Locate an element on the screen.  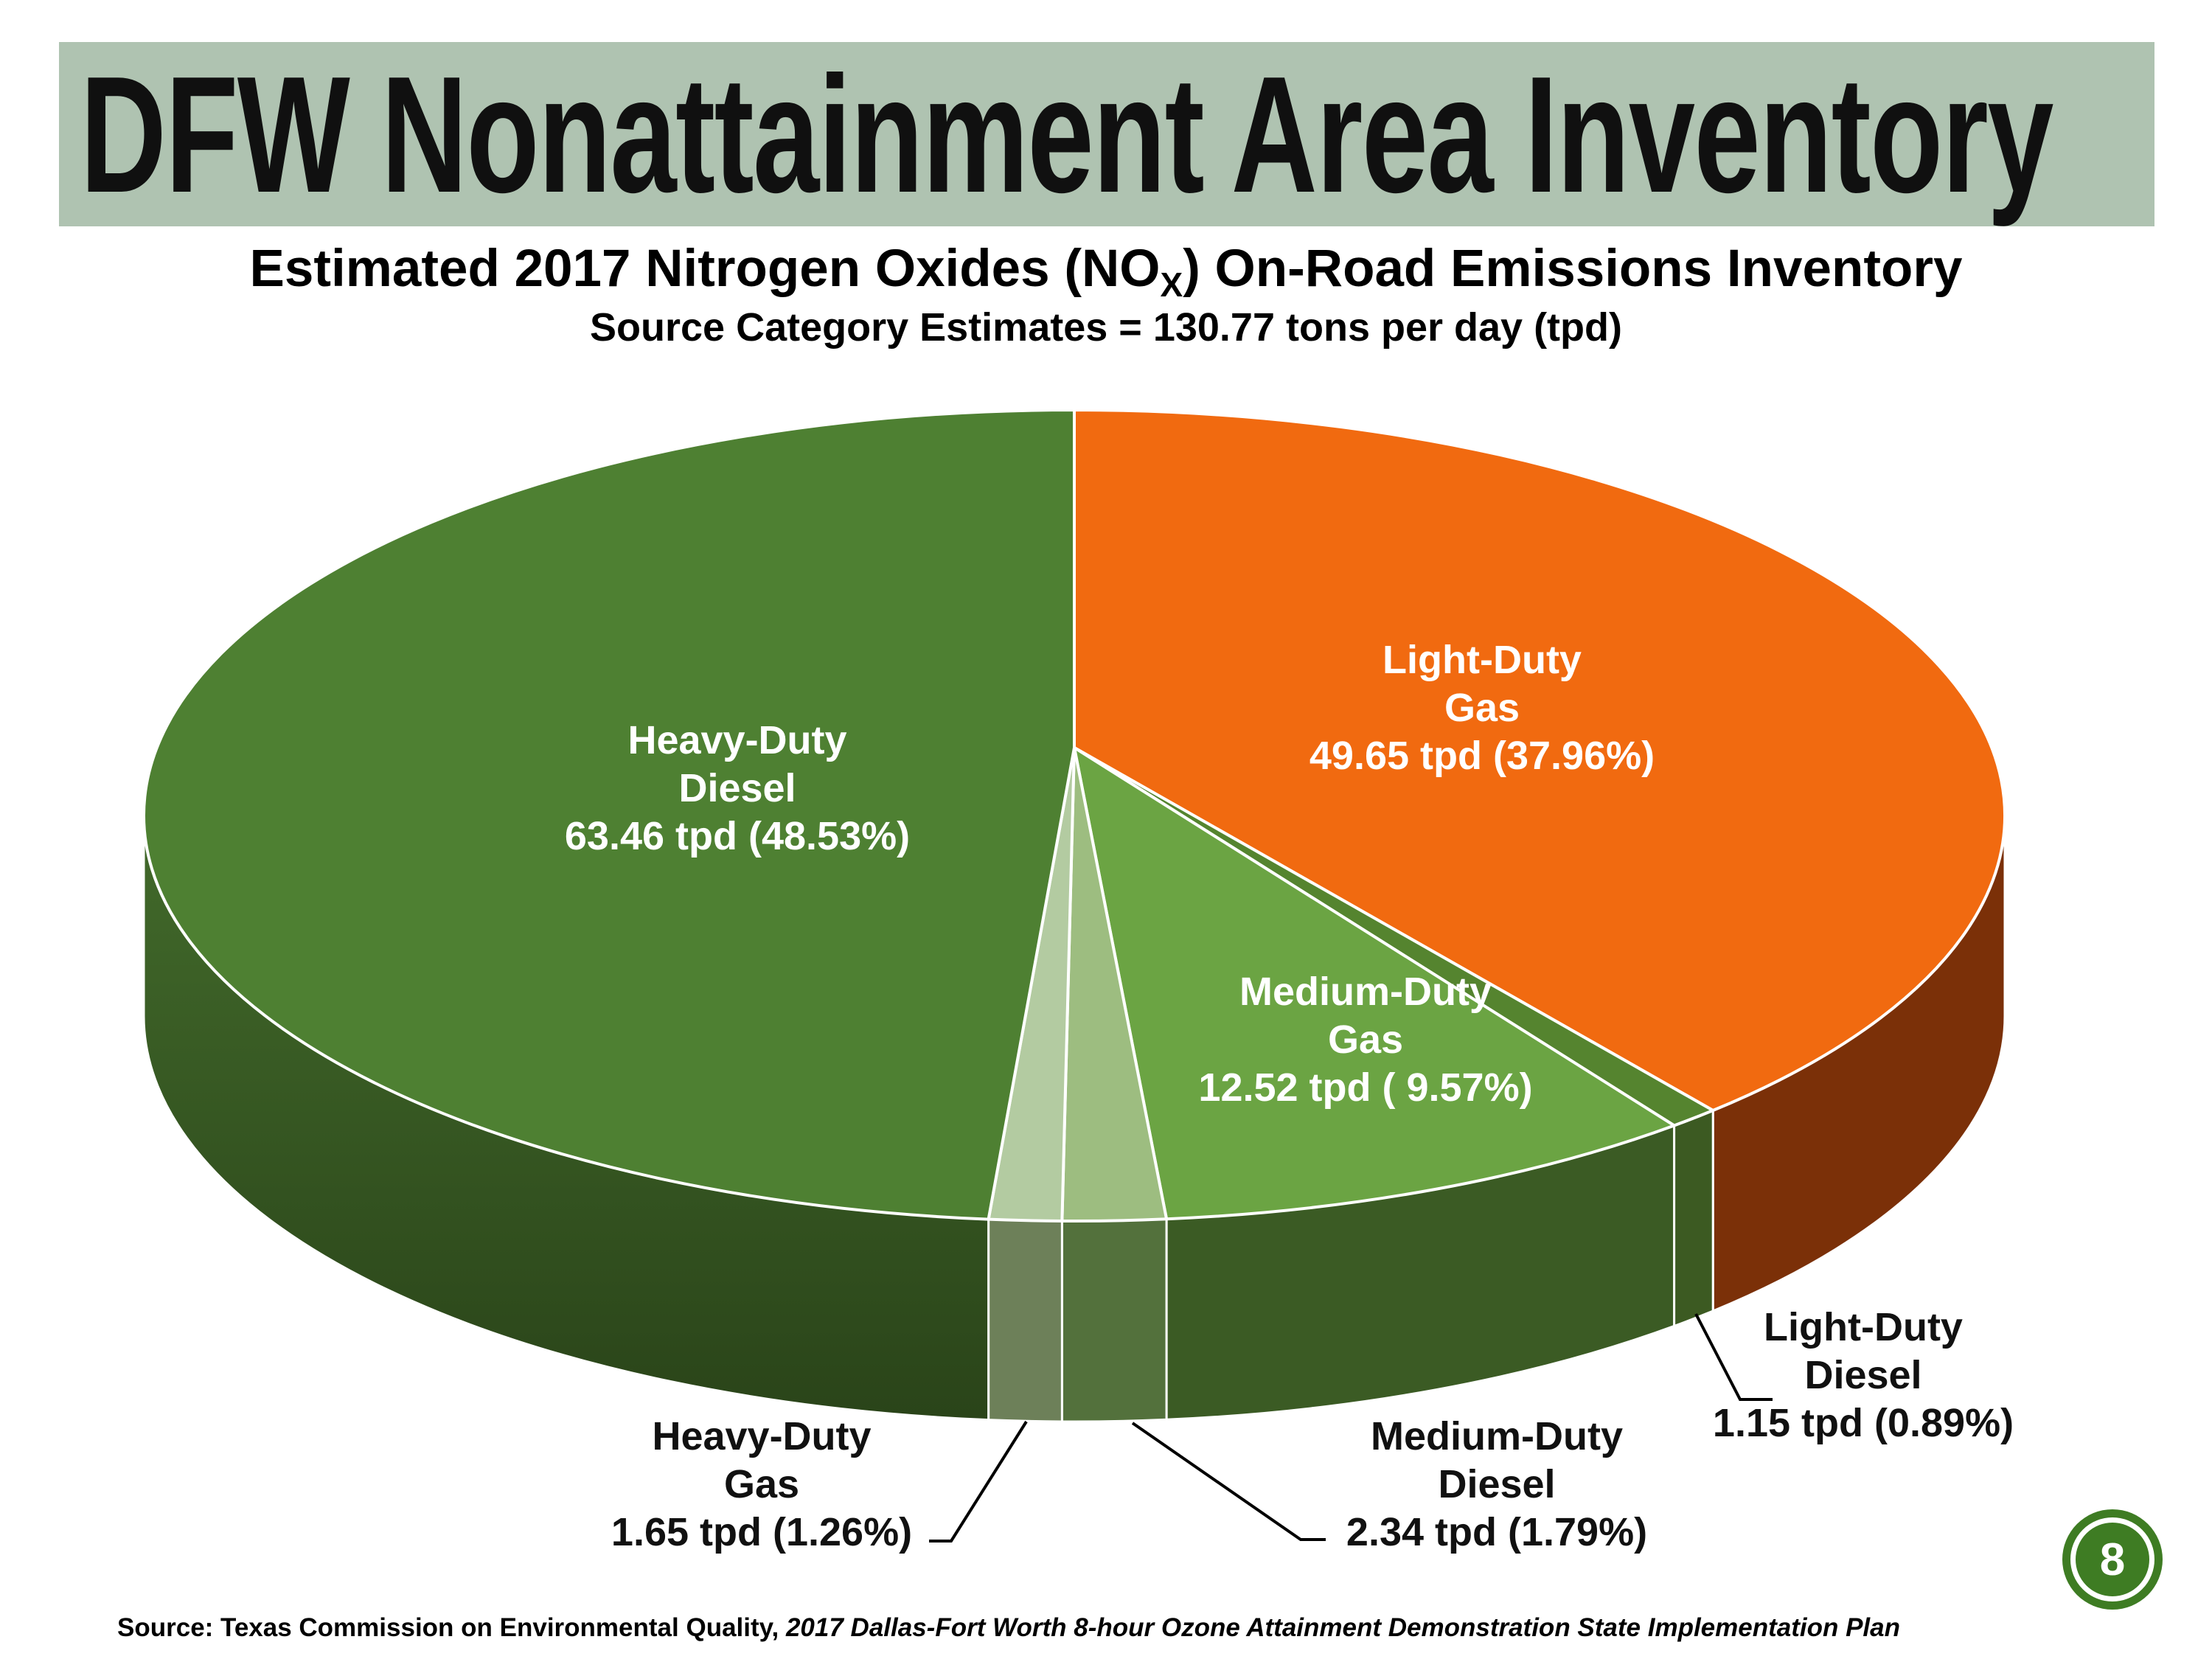
pie-label-line: 1.15 tpd (0.89%) is located at coordinates (1863, 1423).